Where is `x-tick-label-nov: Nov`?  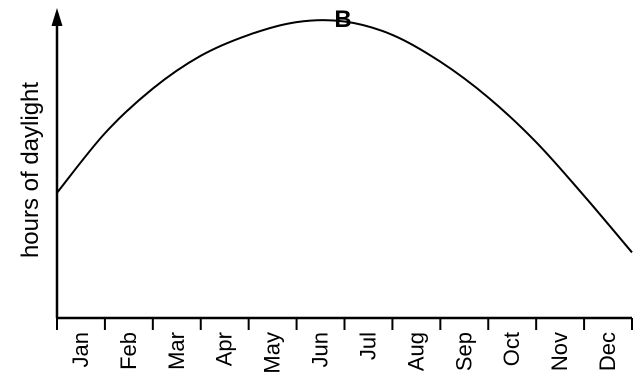
x-tick-label-nov: Nov is located at coordinates (559, 351).